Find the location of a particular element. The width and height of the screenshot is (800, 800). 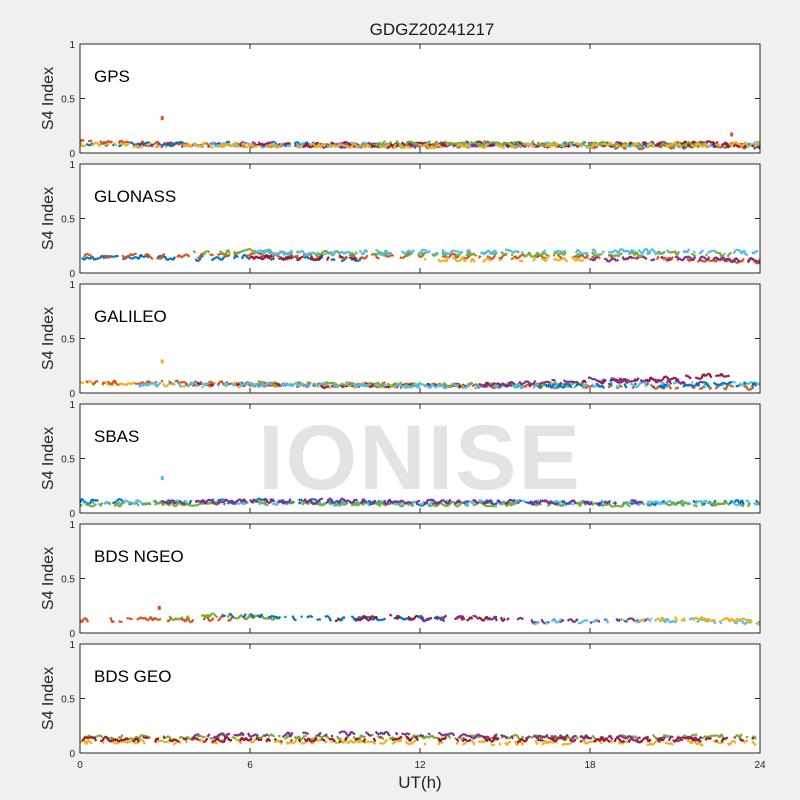

plot-area is located at coordinates (420, 338).